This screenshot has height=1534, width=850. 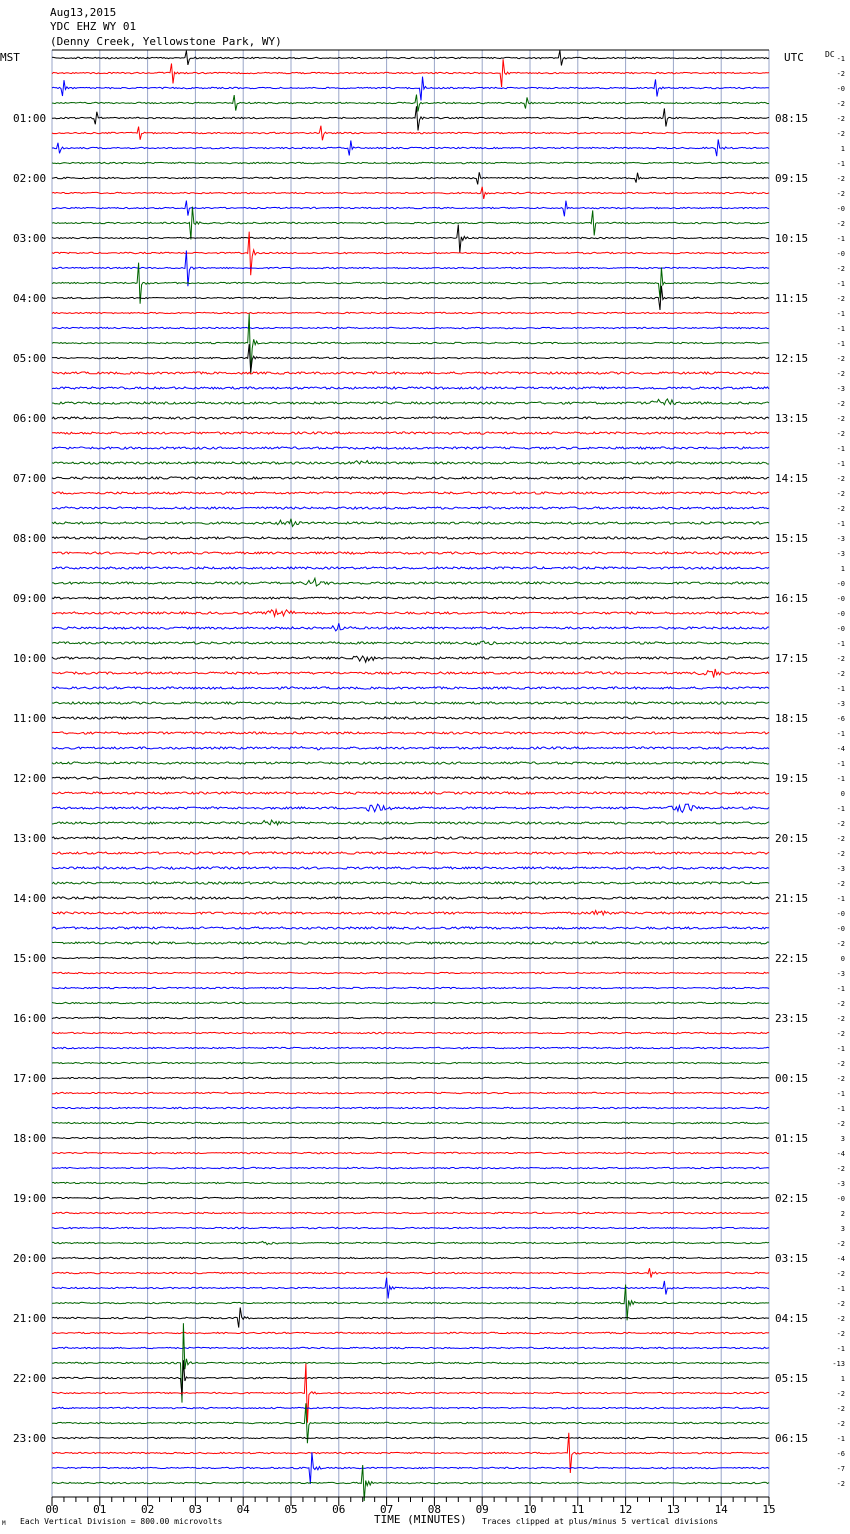 I want to click on left-hour-label: 15:00, so click(x=29, y=958).